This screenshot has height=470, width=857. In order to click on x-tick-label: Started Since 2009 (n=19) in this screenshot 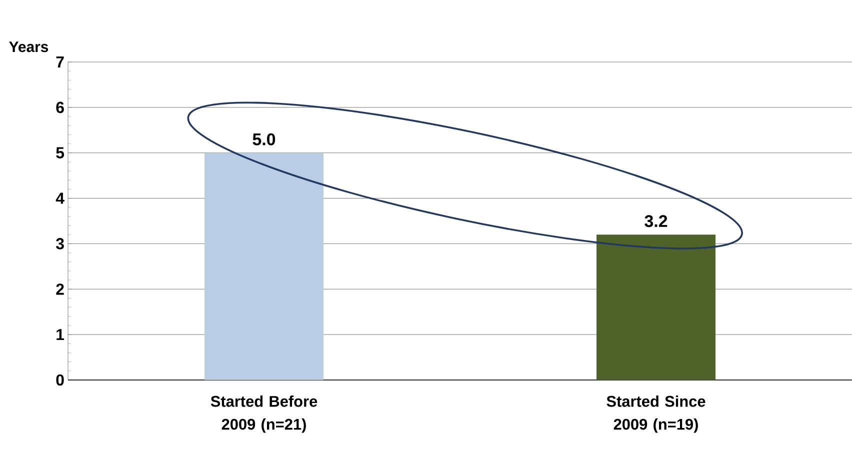, I will do `click(656, 414)`.